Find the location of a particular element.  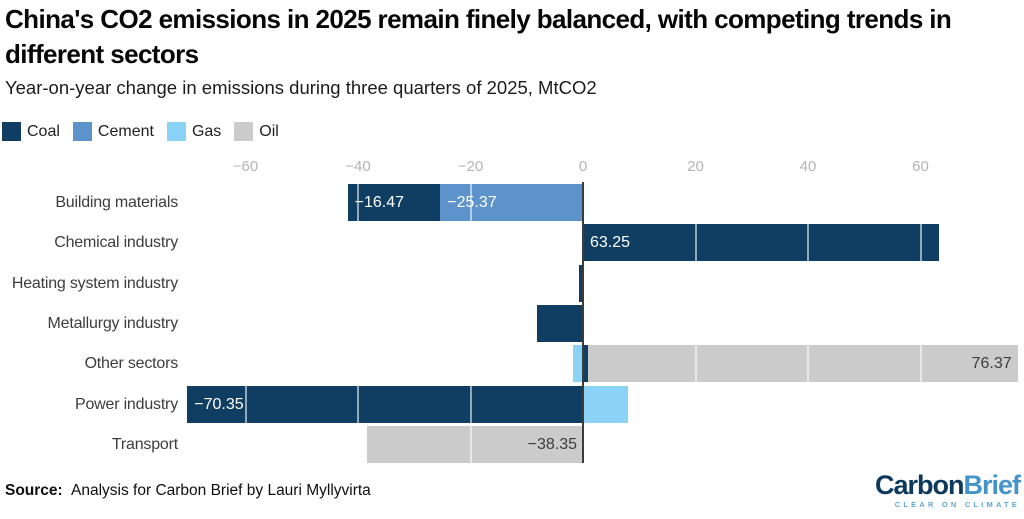

legend-swatch-gas-icon is located at coordinates (176, 131).